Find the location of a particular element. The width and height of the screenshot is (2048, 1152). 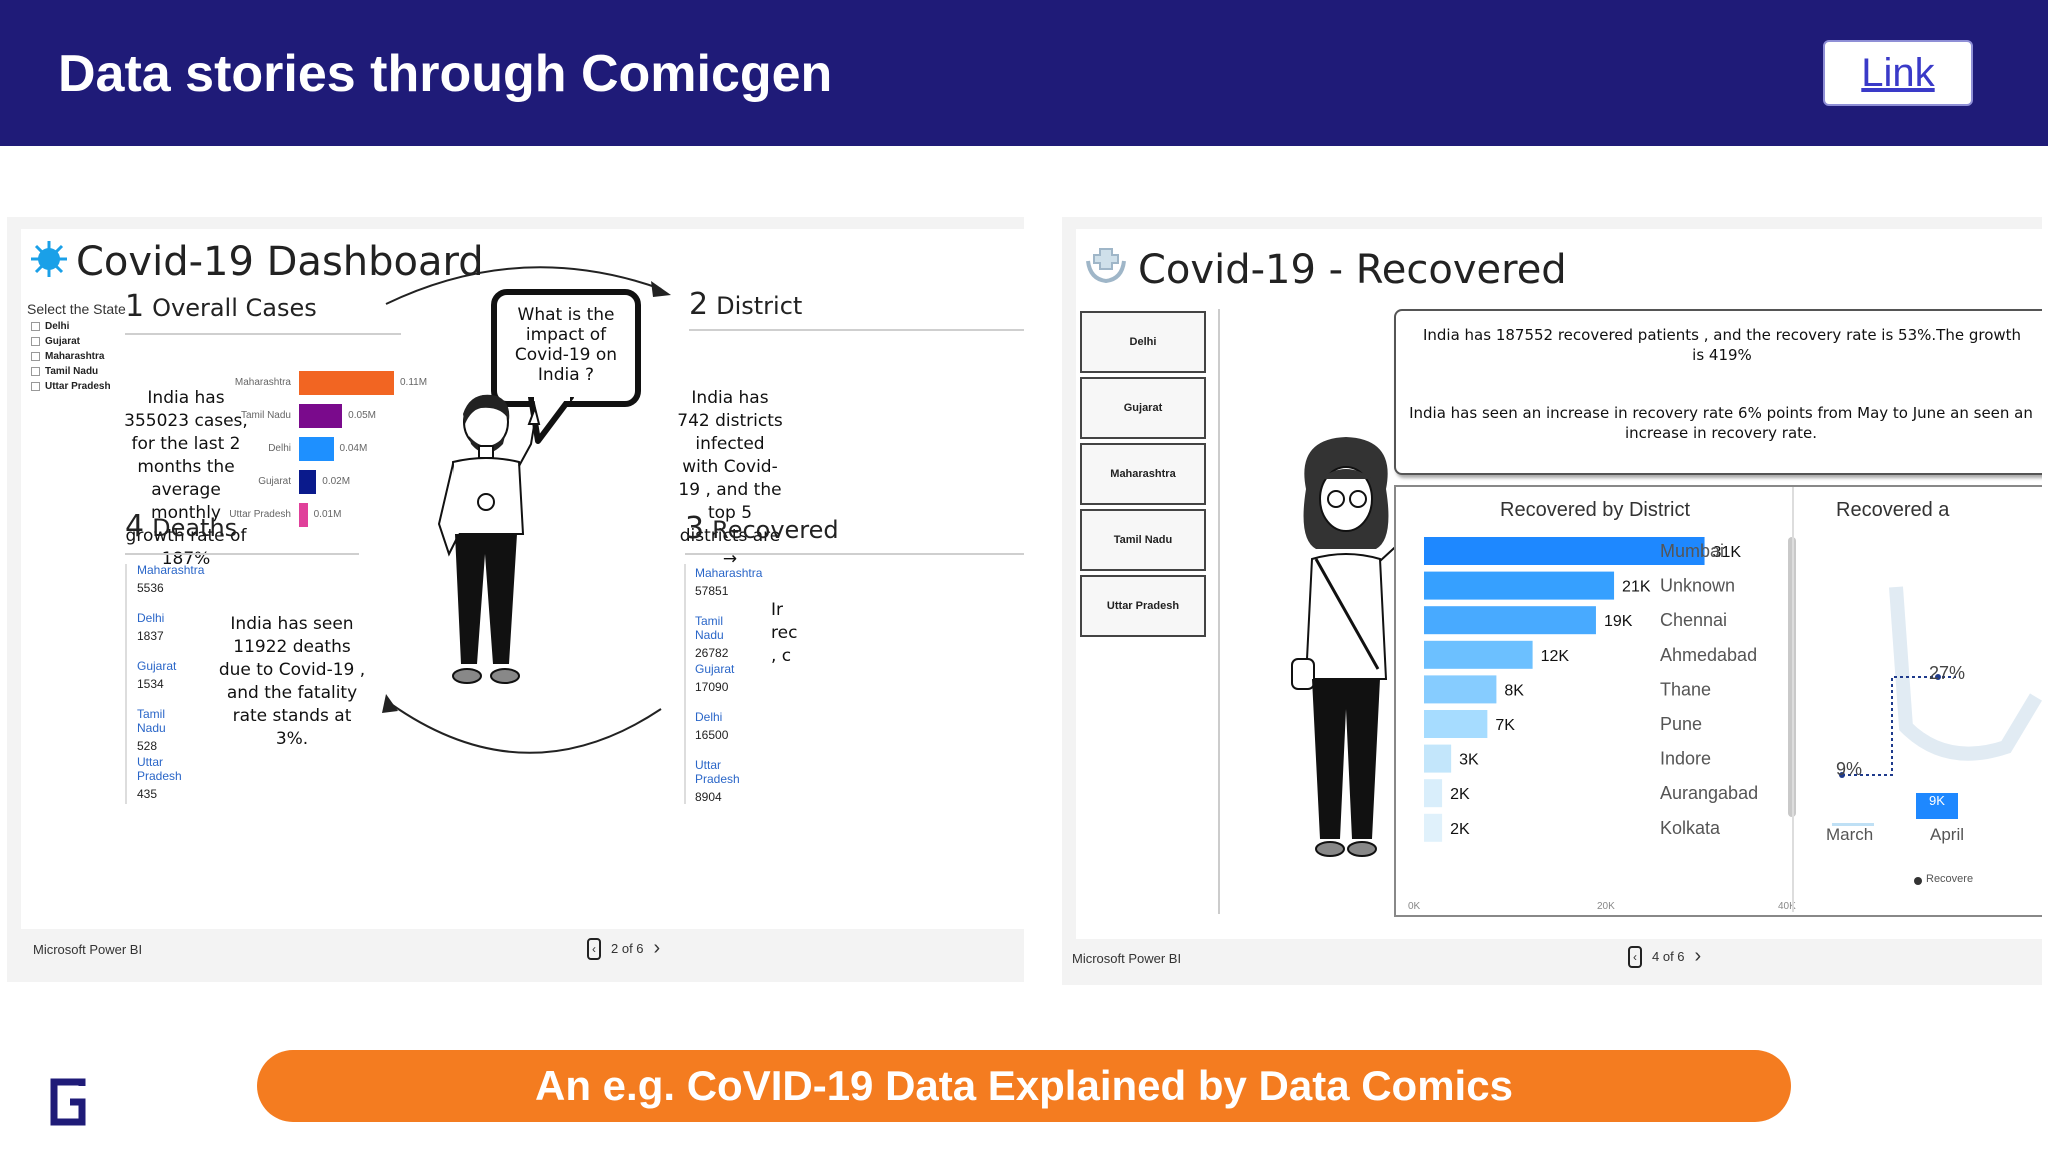

bar-category-label: Chennai is located at coordinates (1693, 620).